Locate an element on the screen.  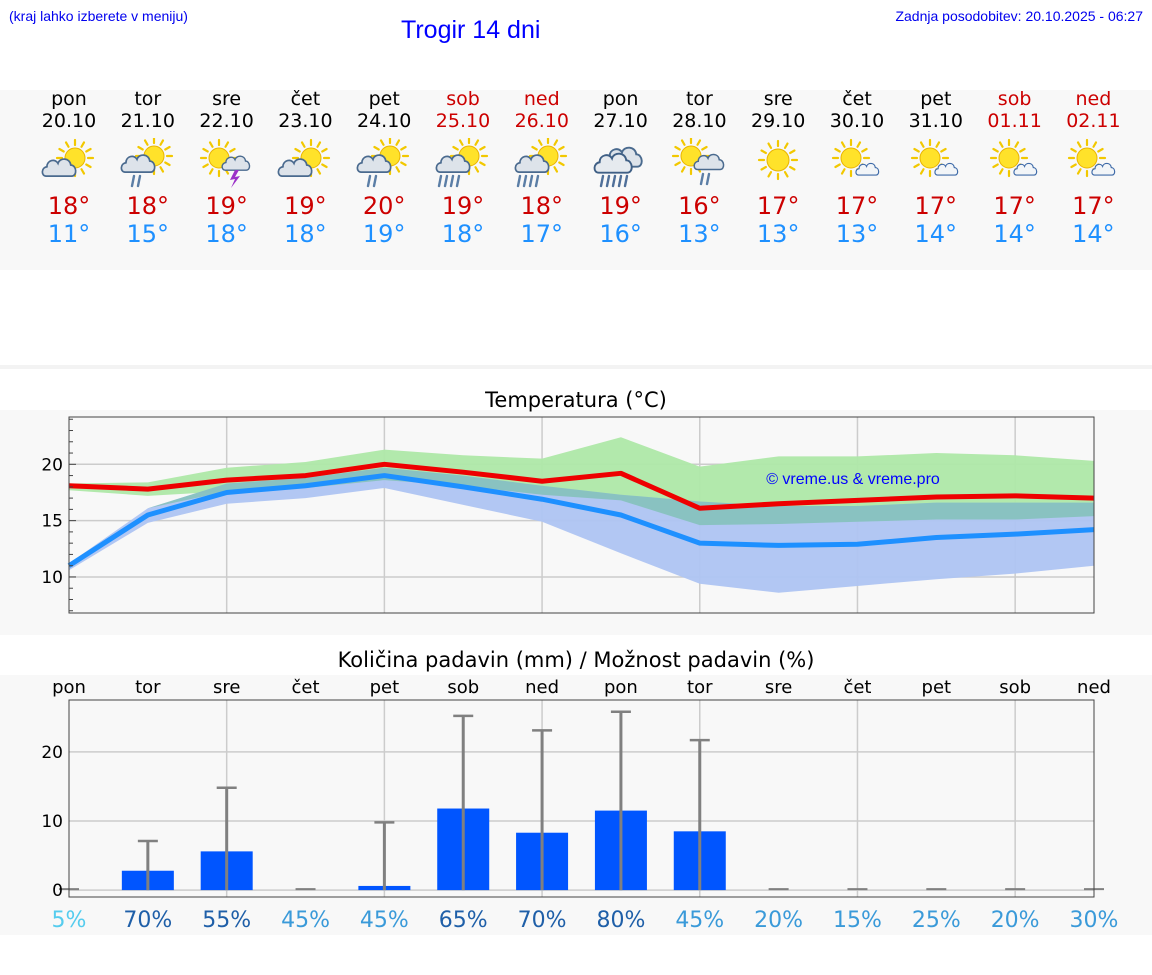
sun-thunderstorm-icon is located at coordinates (224, 163).